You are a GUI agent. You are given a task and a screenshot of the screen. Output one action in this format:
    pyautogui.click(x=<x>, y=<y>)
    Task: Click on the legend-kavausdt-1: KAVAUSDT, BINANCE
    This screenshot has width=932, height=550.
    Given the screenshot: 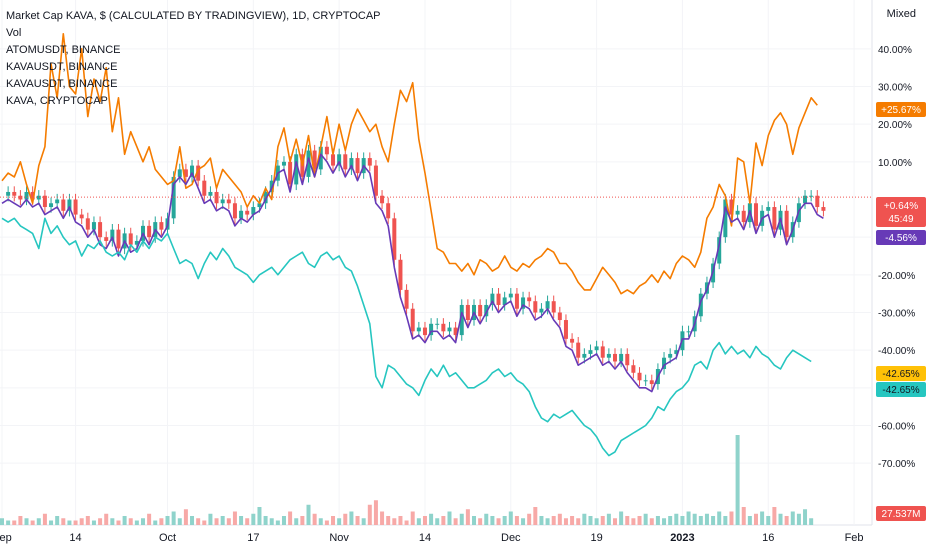 What is the action you would take?
    pyautogui.click(x=62, y=67)
    